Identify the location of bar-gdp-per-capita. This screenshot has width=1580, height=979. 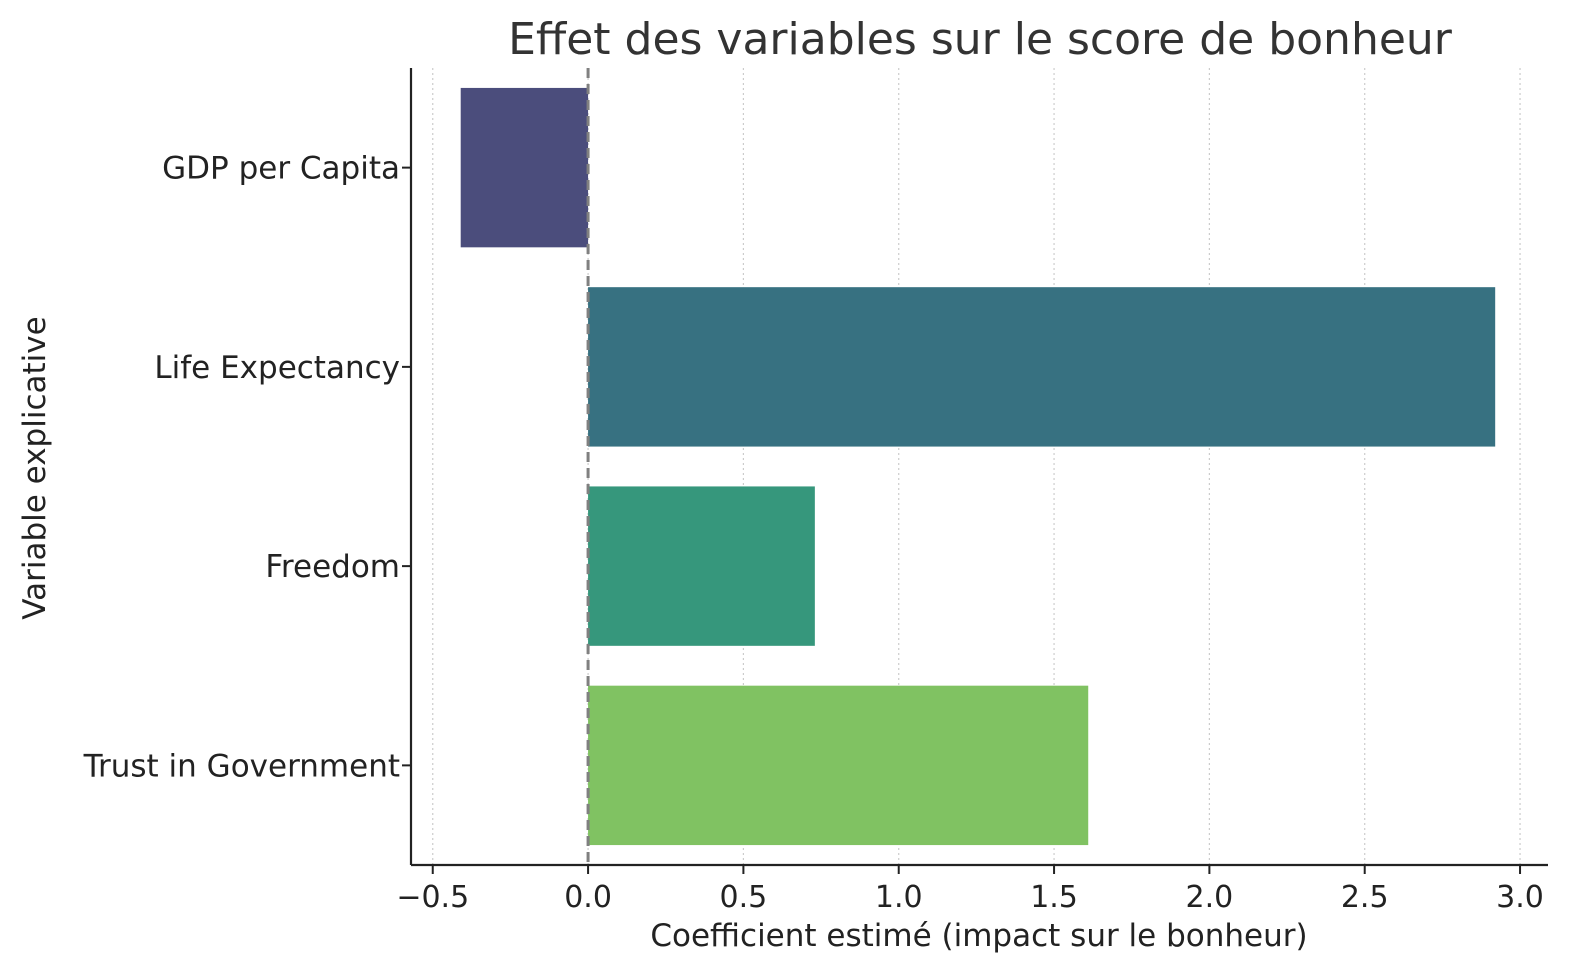
(524, 167).